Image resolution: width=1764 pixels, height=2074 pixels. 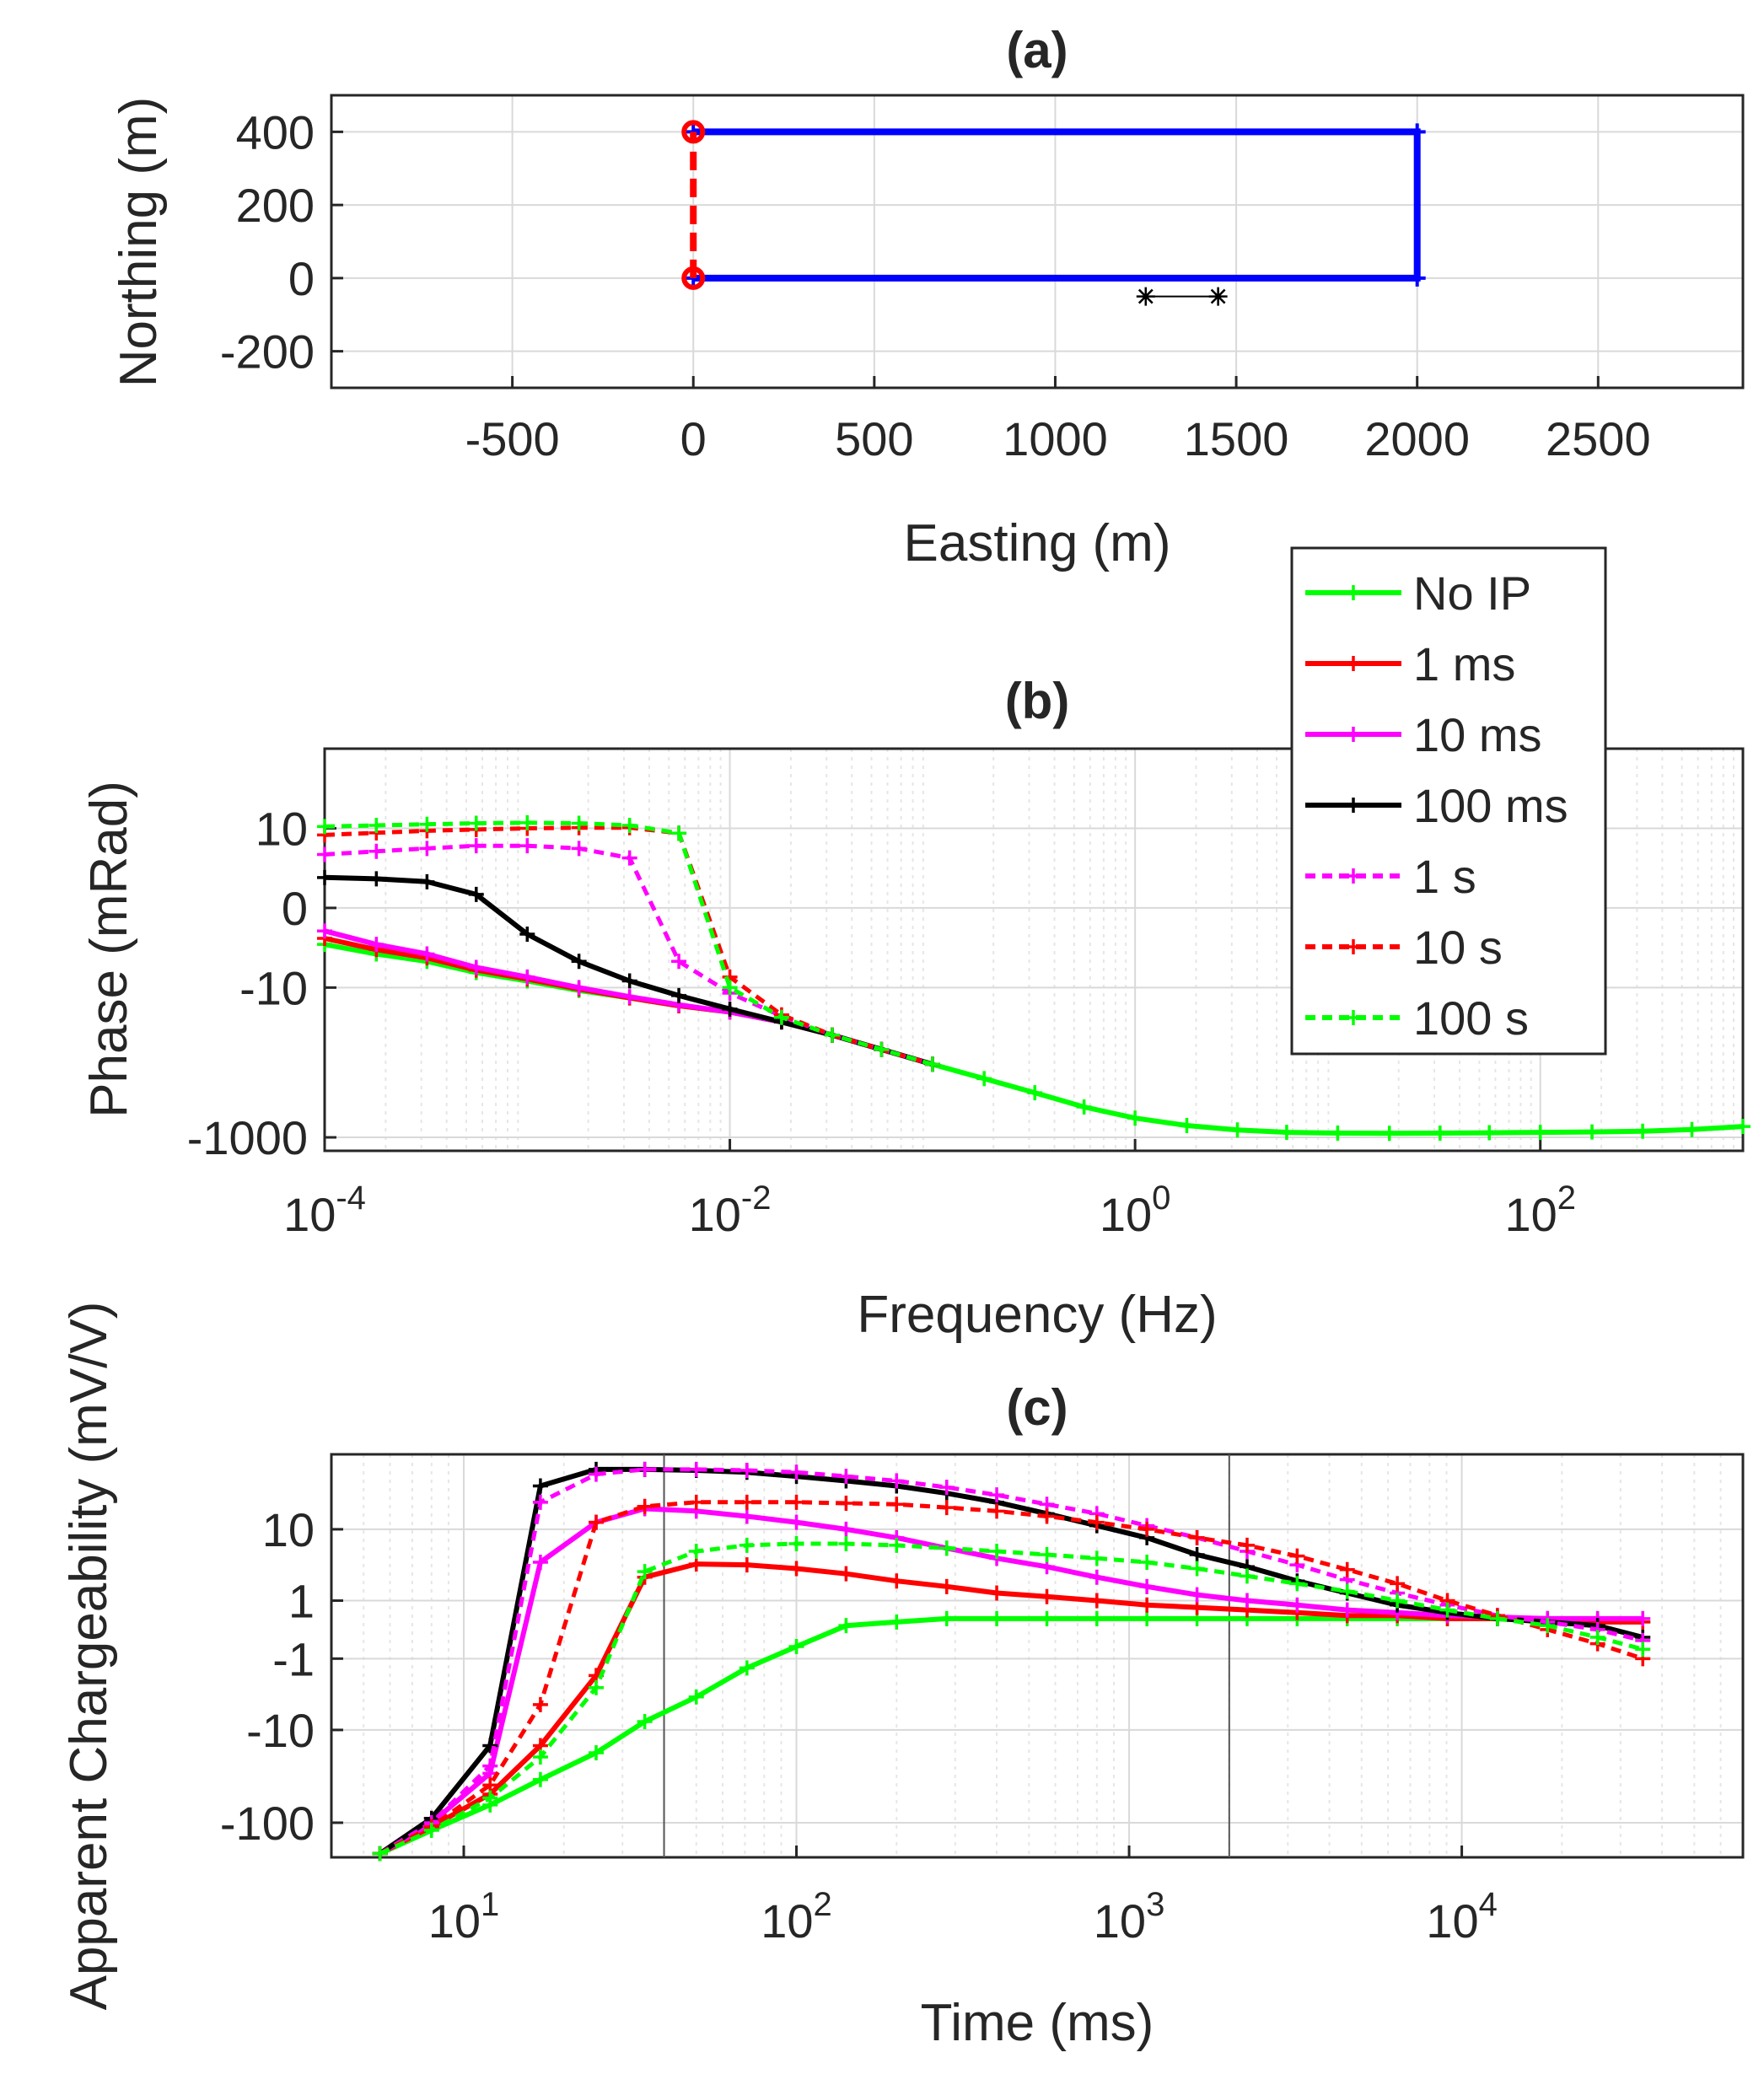 What do you see at coordinates (1458, 948) in the screenshot?
I see `legend-label: 10 s` at bounding box center [1458, 948].